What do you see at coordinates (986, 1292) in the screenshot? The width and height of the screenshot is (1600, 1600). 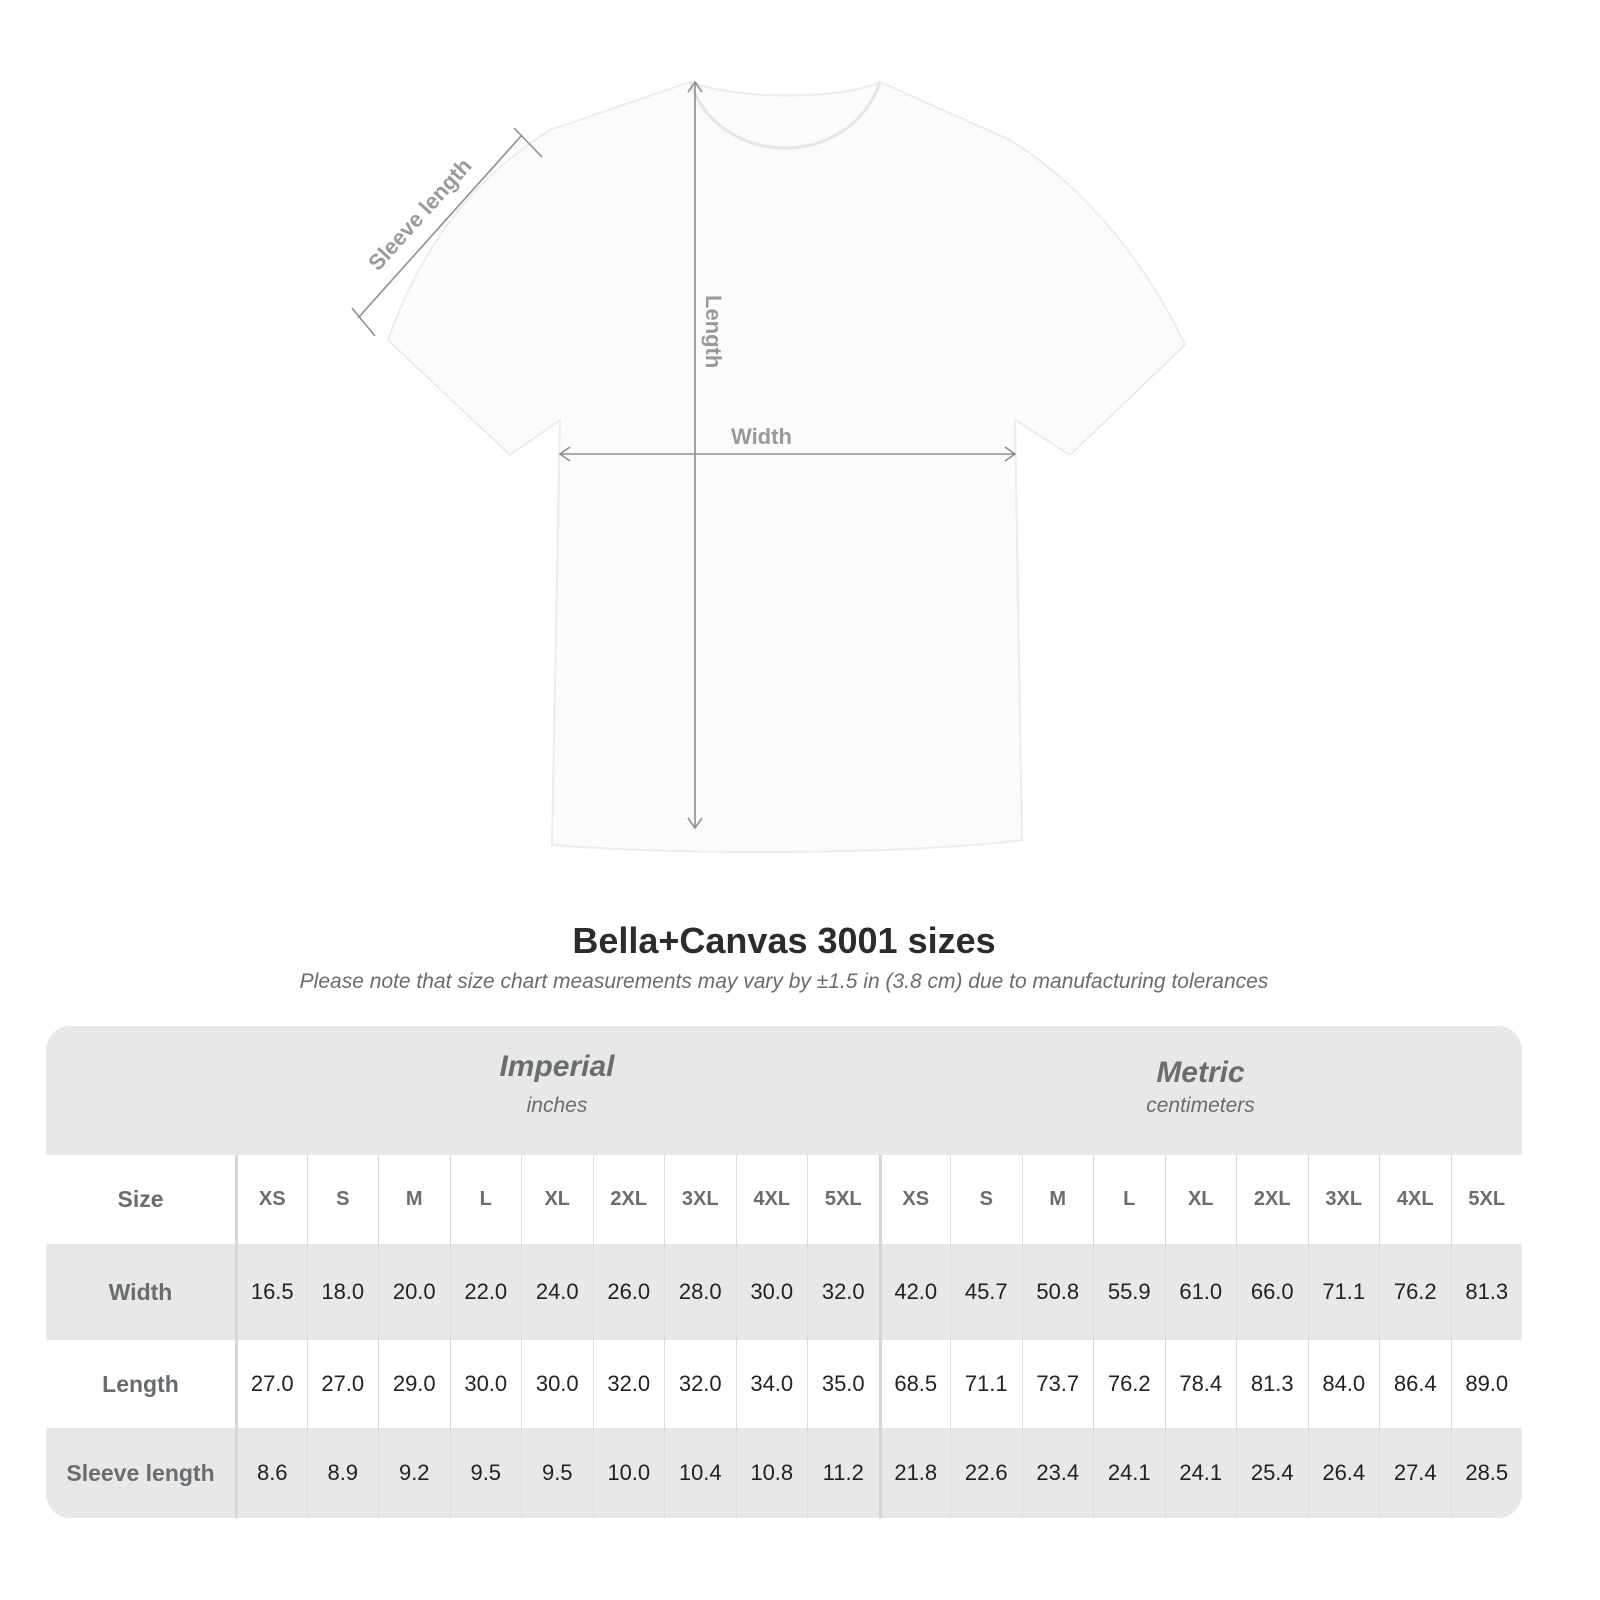 I see `metric-value-cell: 45.7` at bounding box center [986, 1292].